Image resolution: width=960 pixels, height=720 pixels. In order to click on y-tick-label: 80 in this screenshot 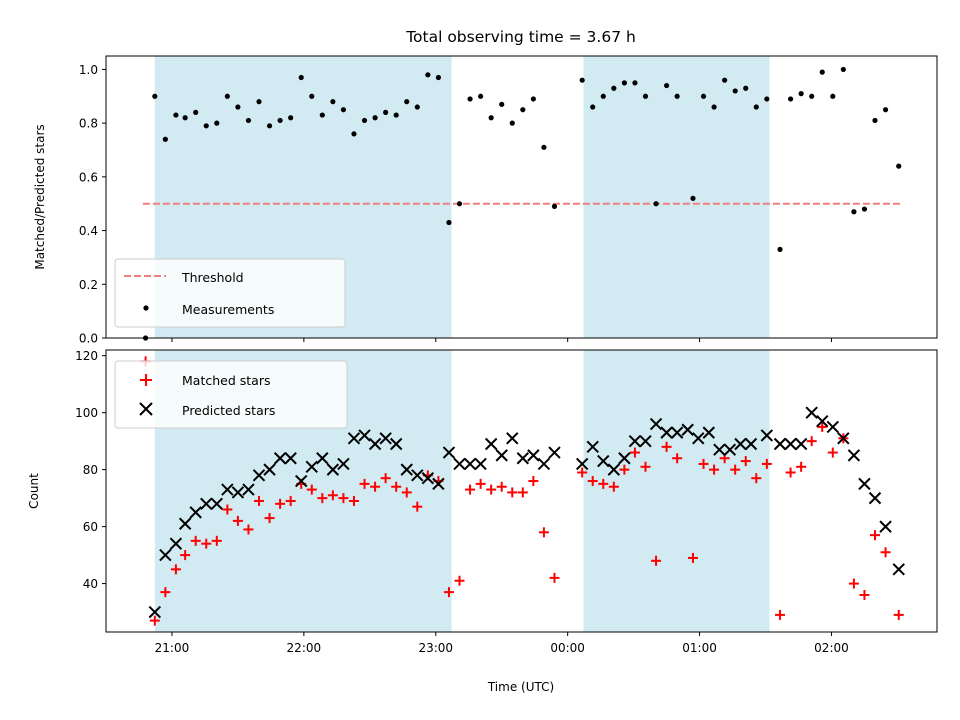, I will do `click(90, 470)`.